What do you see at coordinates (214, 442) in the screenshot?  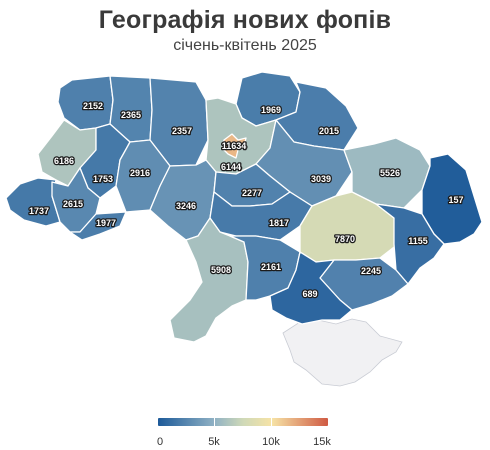 I see `legend-label-5k: 5k` at bounding box center [214, 442].